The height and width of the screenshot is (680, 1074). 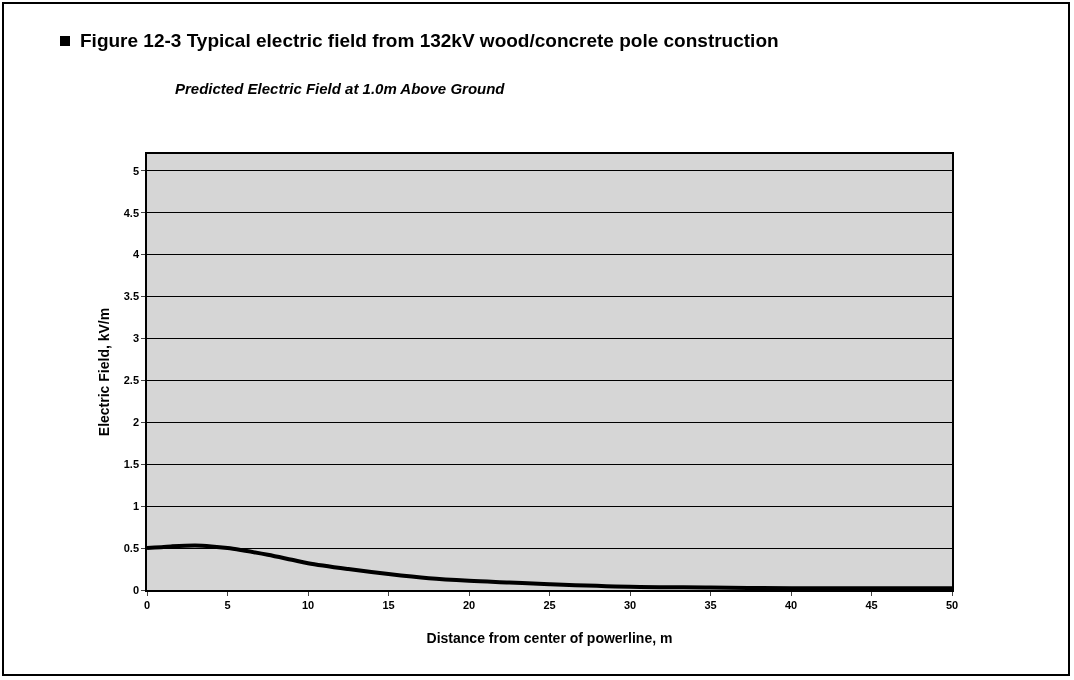 What do you see at coordinates (871, 604) in the screenshot?
I see `x-tick-label: 45` at bounding box center [871, 604].